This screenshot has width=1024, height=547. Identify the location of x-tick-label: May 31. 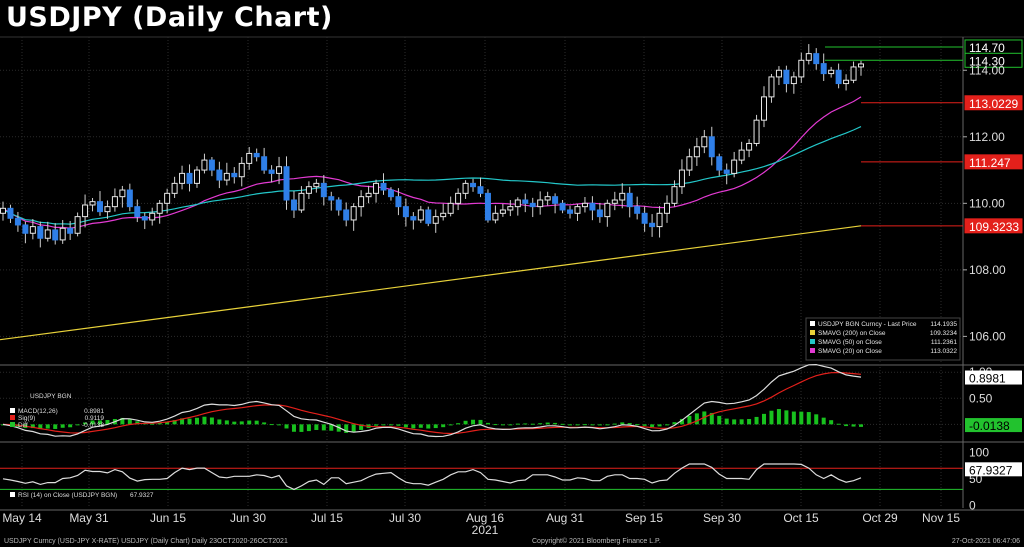
(89, 518).